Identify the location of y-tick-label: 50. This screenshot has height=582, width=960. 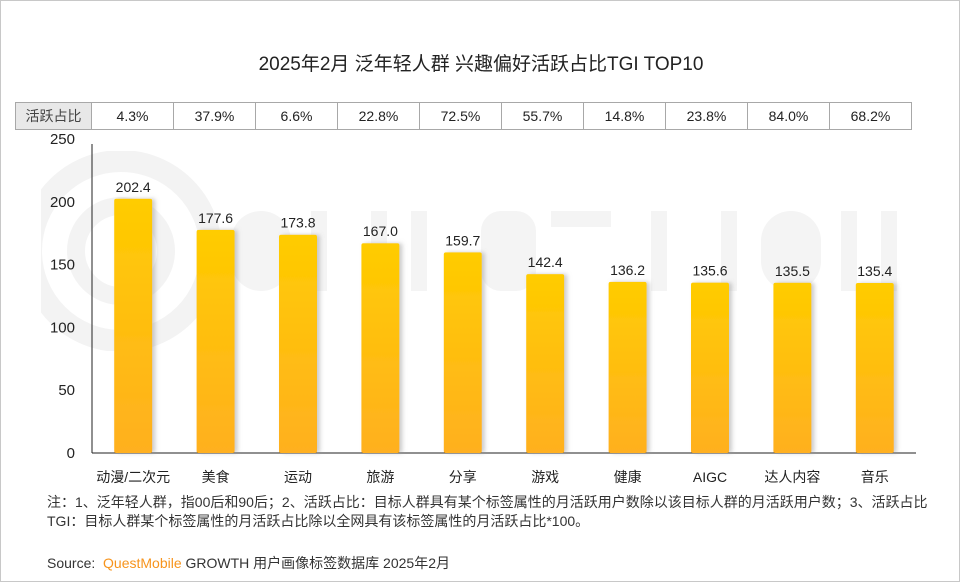
(66, 390).